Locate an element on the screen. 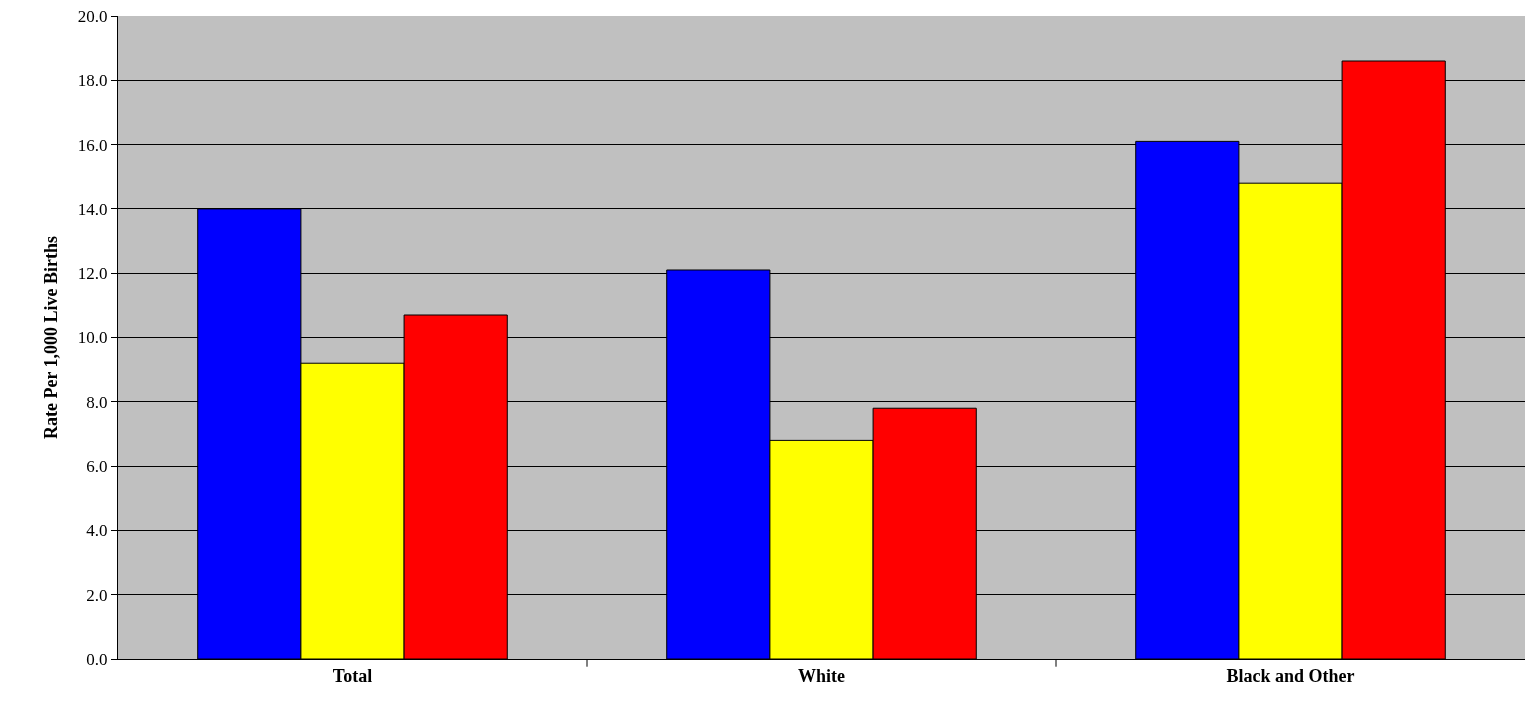 This screenshot has width=1527, height=712. y-tick-label: 4.0 is located at coordinates (97, 531).